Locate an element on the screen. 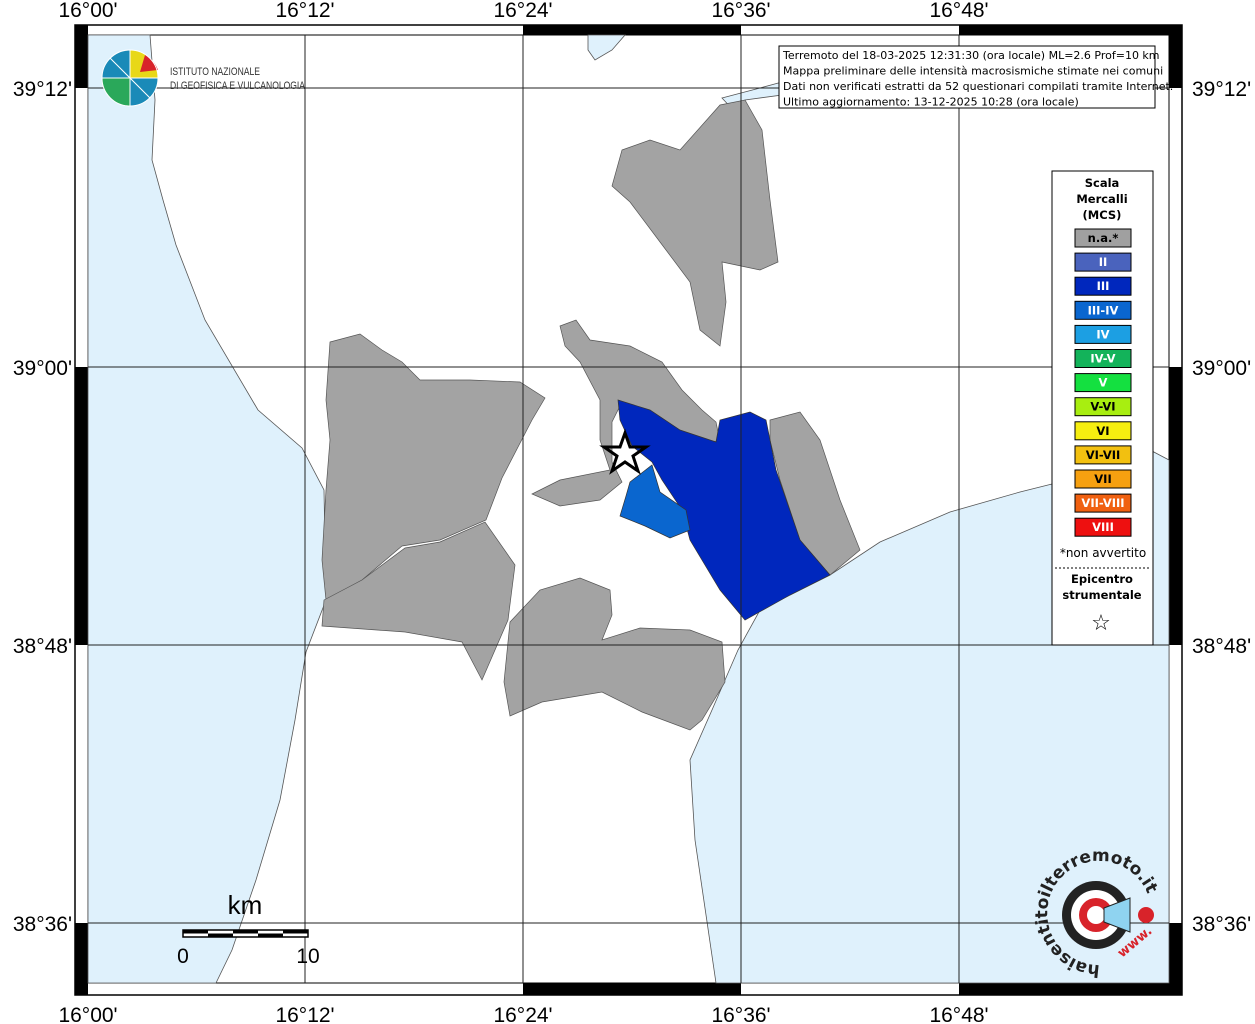 This screenshot has height=1024, width=1255. intensity-iii-iv-area is located at coordinates (655, 501).